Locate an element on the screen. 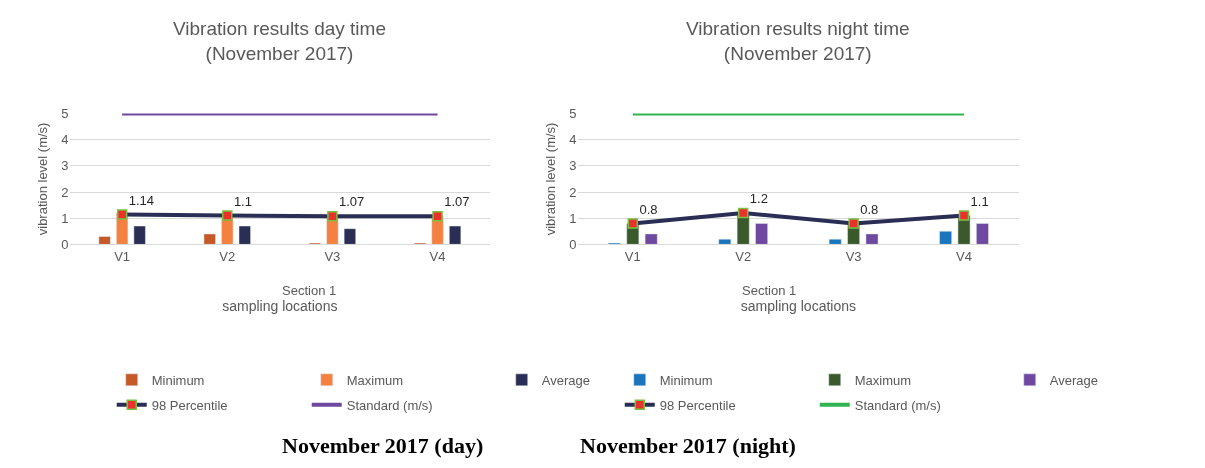 This screenshot has height=468, width=1205. data-label: 1.2 is located at coordinates (758, 199).